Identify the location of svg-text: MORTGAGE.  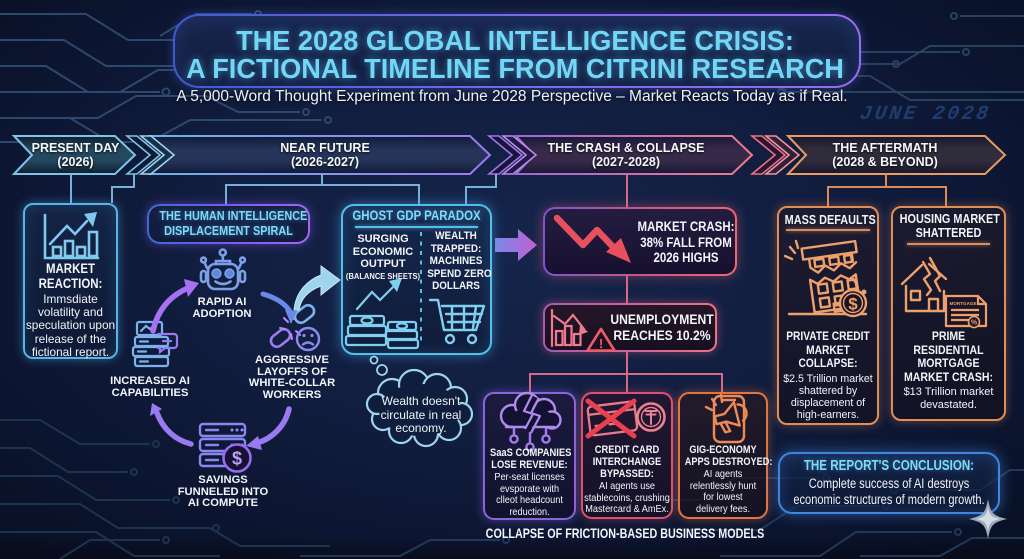
(962, 303).